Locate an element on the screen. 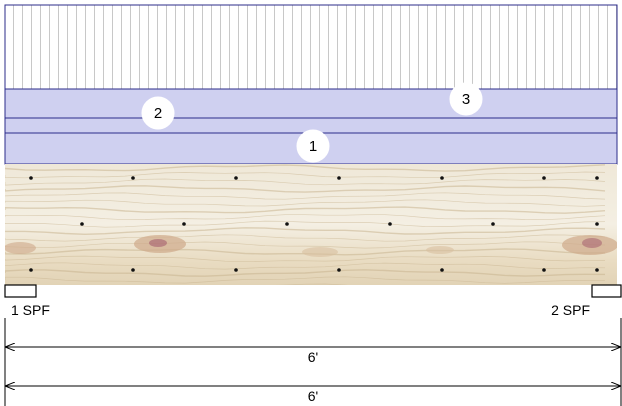 This screenshot has width=622, height=406. layer-marker-1-label: 1 is located at coordinates (313, 146).